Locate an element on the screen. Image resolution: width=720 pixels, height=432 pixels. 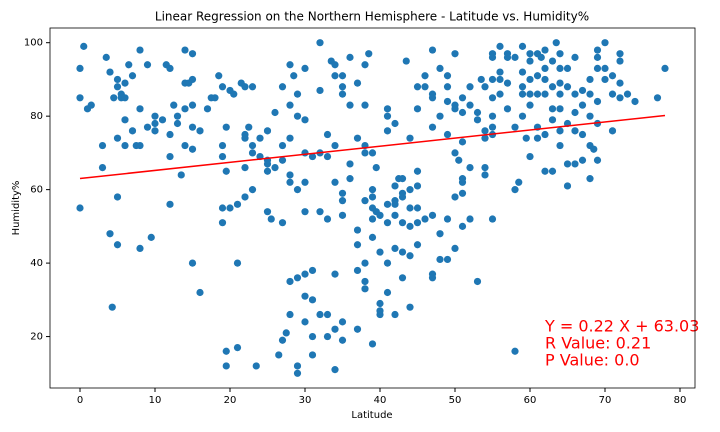
y-tick-label: 60 is located at coordinates (36, 190).